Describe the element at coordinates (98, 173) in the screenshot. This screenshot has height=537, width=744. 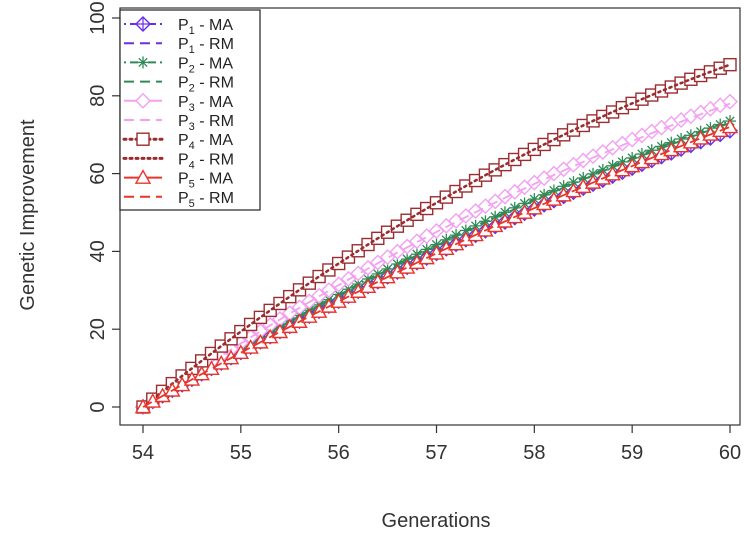
I see `y-tick-label: 60` at that location.